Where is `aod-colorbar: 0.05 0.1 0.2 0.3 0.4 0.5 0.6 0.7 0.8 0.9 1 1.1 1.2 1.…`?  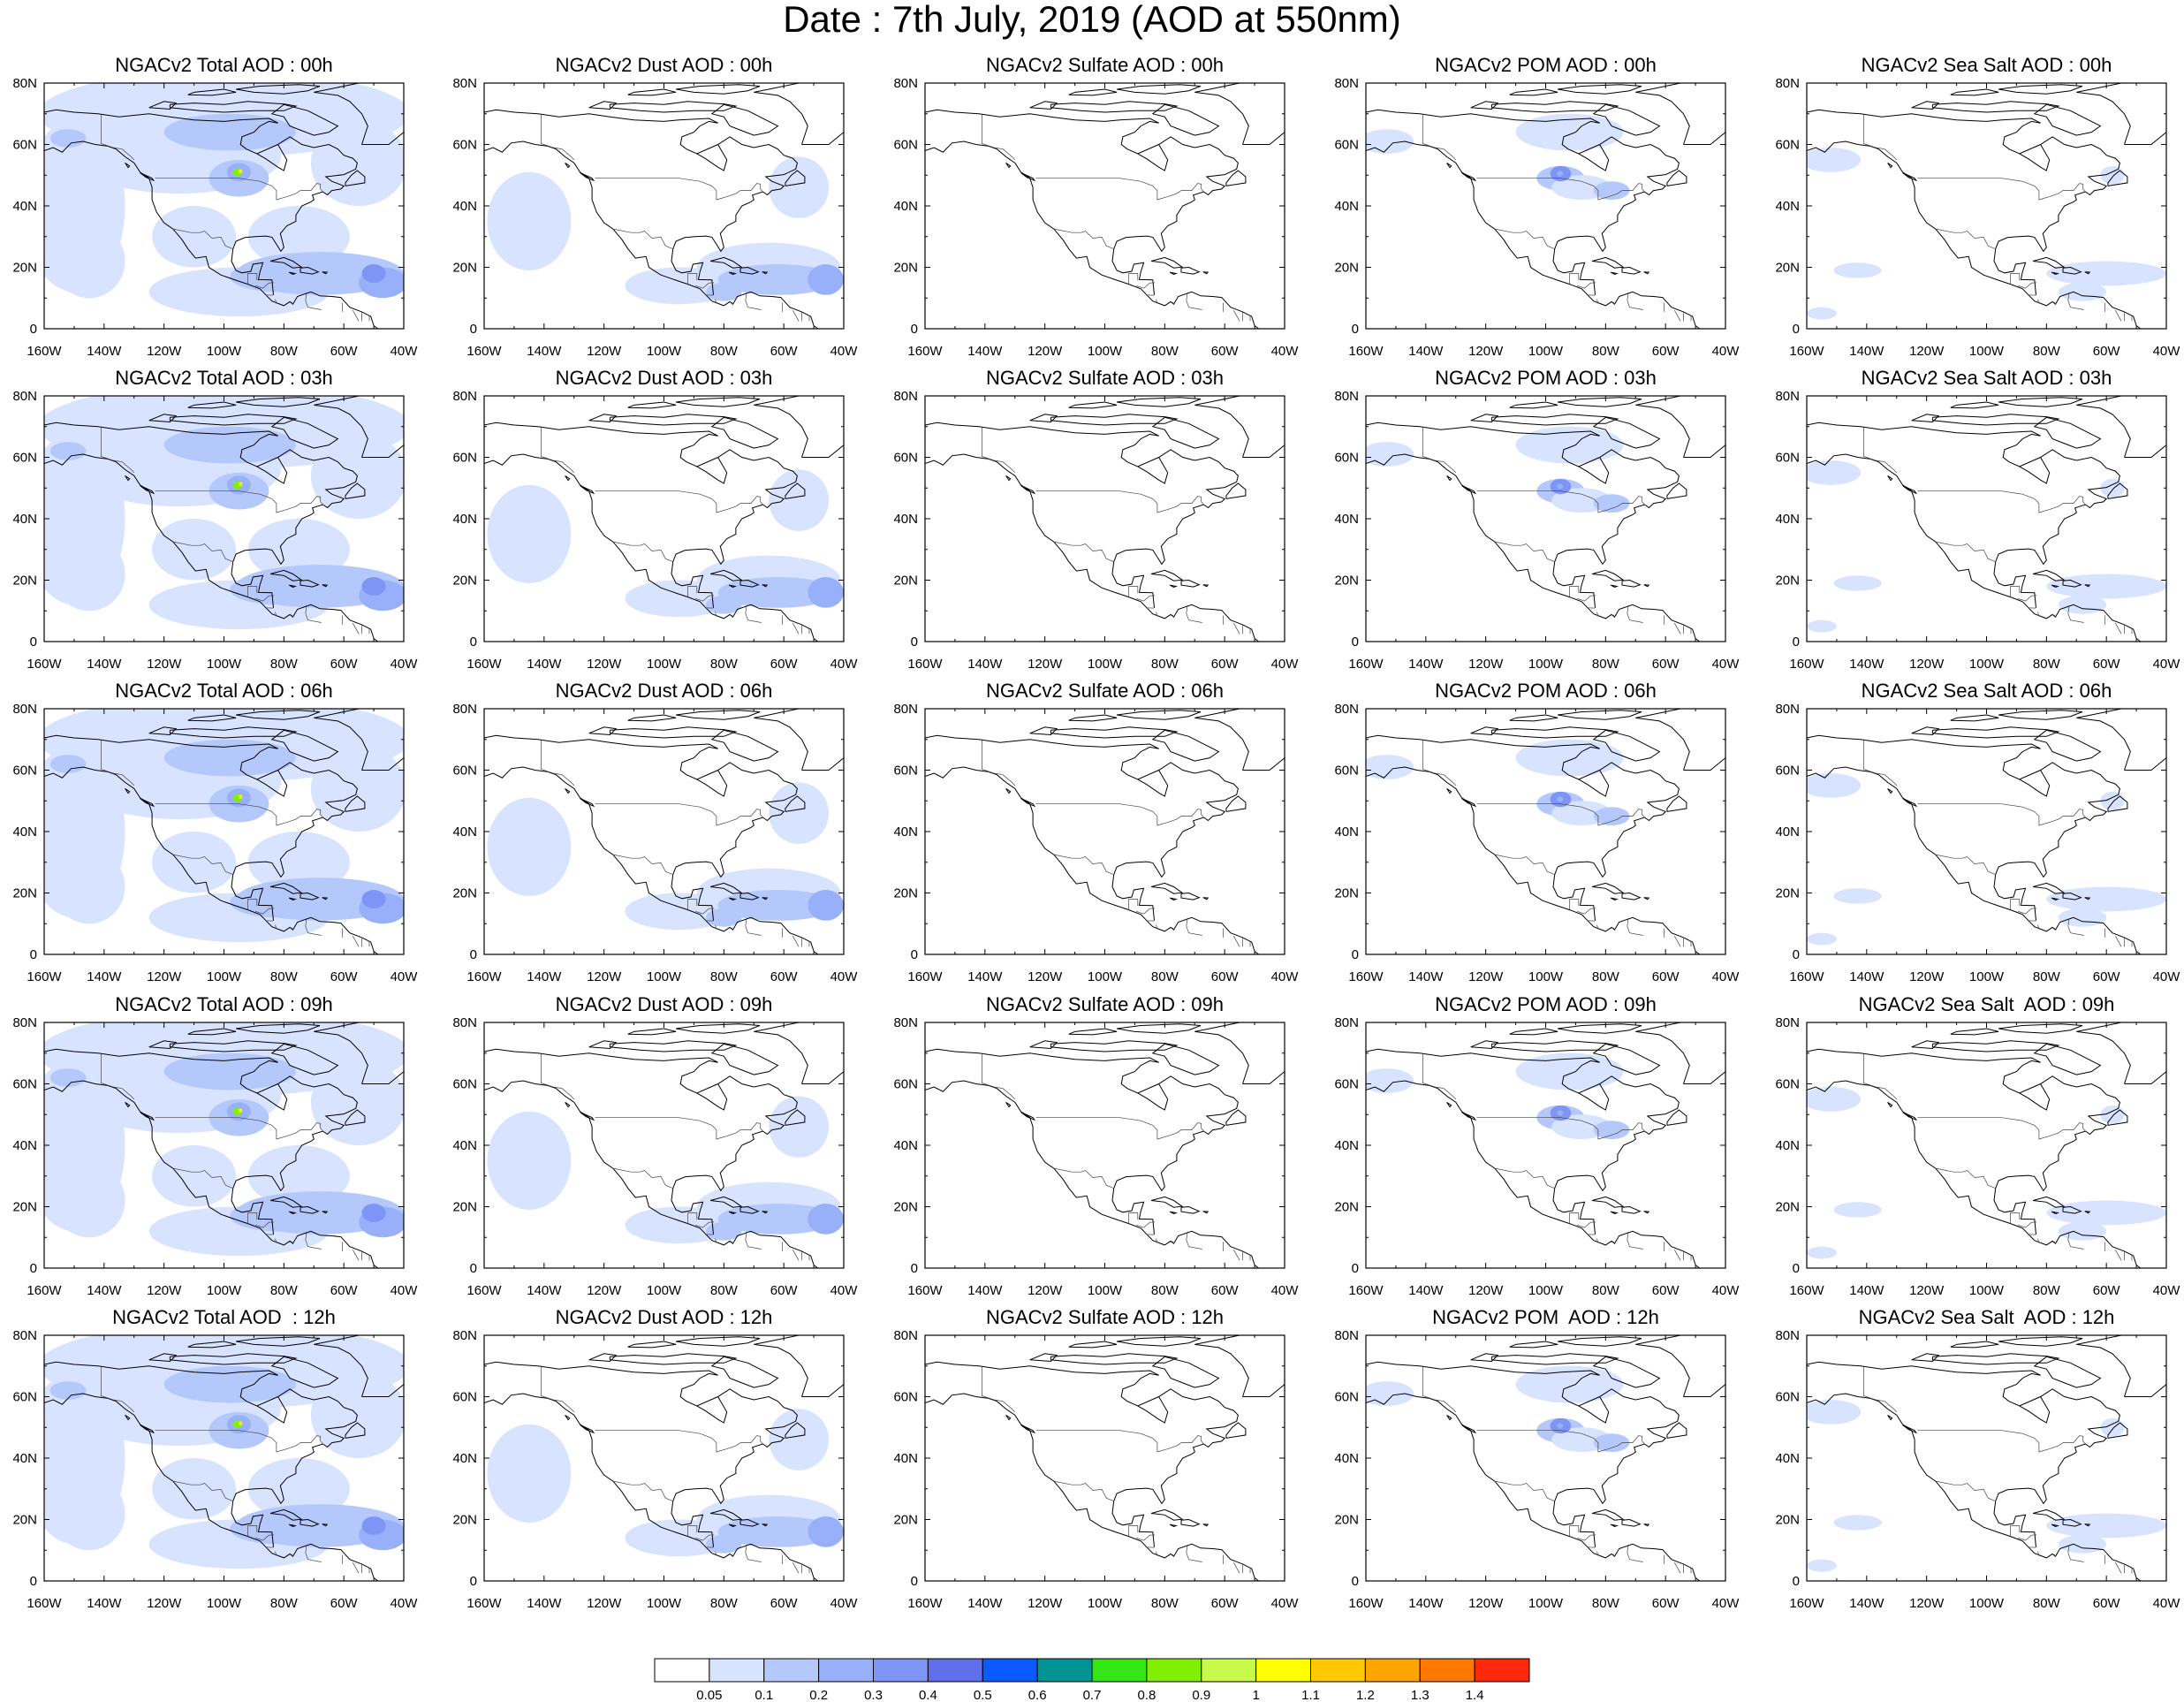 aod-colorbar: 0.05 0.1 0.2 0.3 0.4 0.5 0.6 0.7 0.8 0.9 1 1.1 1.2 1.… is located at coordinates (1092, 1680).